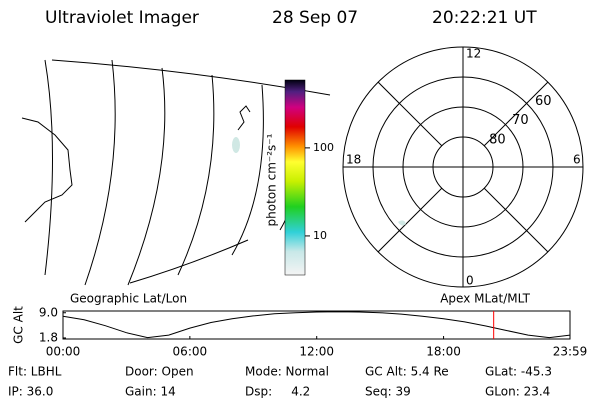 The height and width of the screenshot is (400, 600). Describe the element at coordinates (277, 392) in the screenshot. I see `status-field: Dsp: 4.2` at that location.